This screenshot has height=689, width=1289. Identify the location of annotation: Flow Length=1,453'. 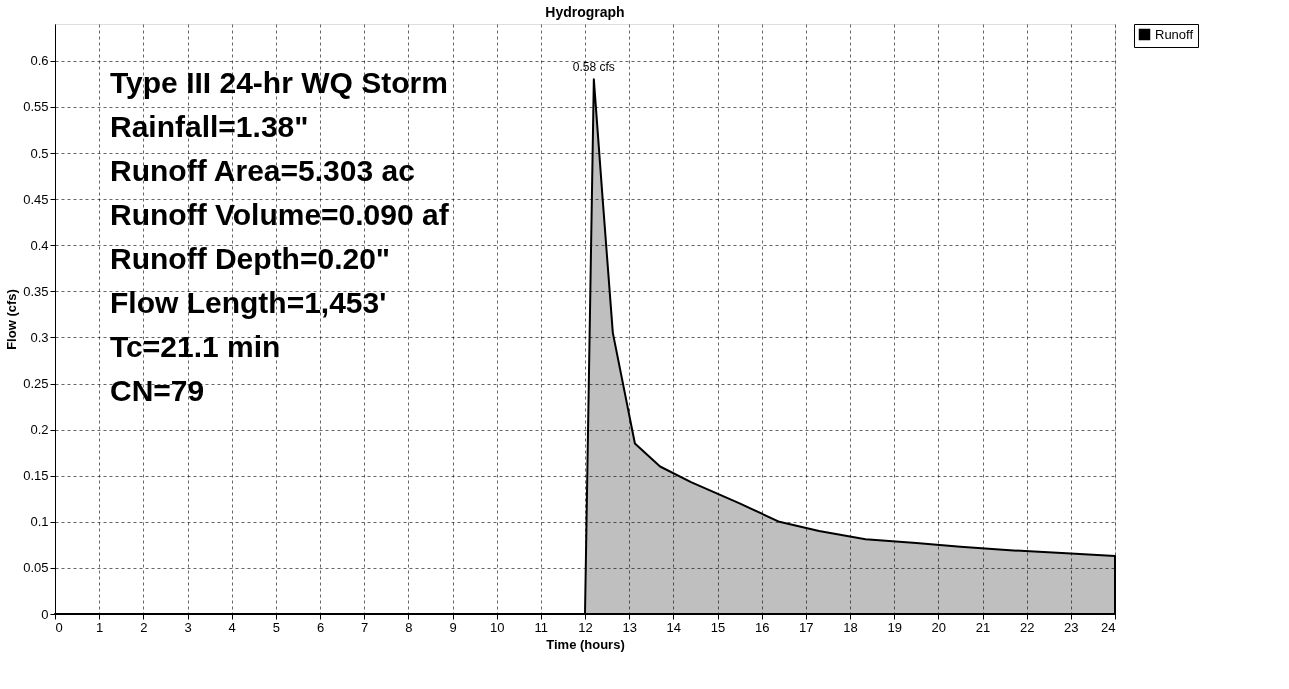
(248, 302).